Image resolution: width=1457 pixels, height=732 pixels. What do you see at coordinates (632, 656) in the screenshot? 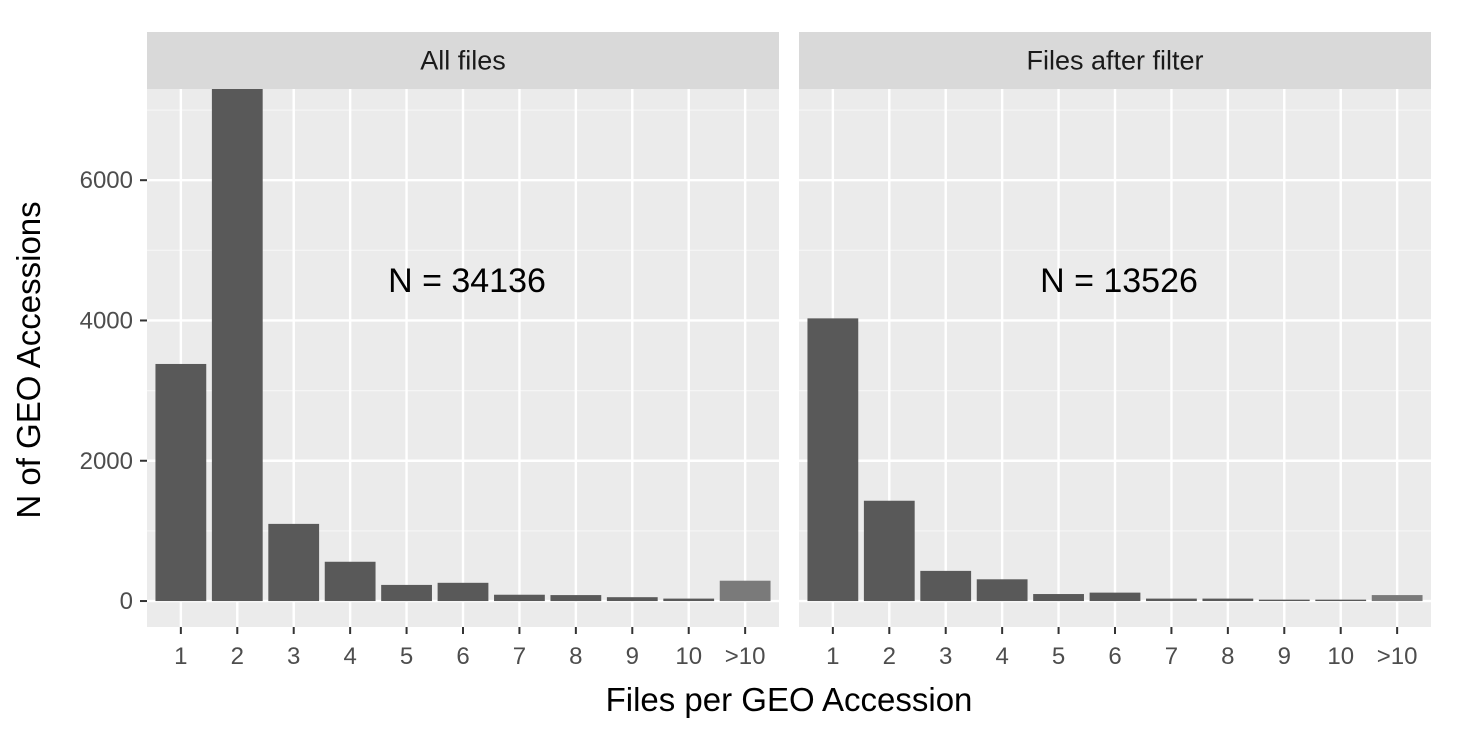
I see `x-tick-label-1-9: 9` at bounding box center [632, 656].